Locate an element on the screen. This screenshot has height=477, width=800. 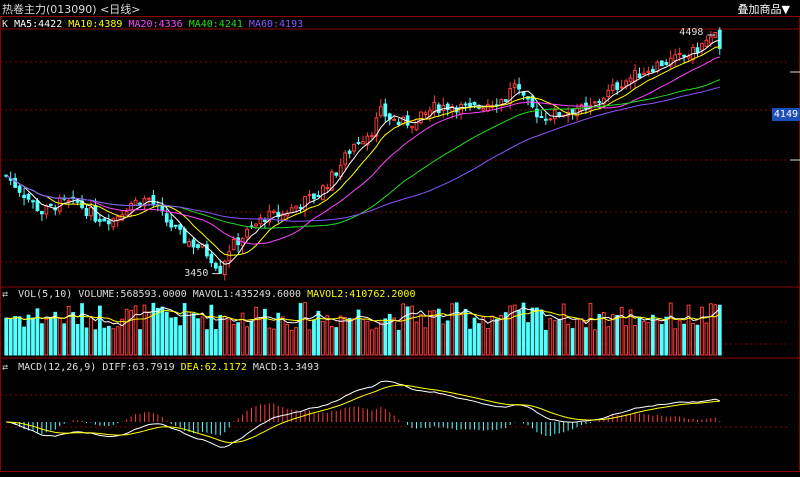
ma40-label: MA40:4241 is located at coordinates (215, 24).